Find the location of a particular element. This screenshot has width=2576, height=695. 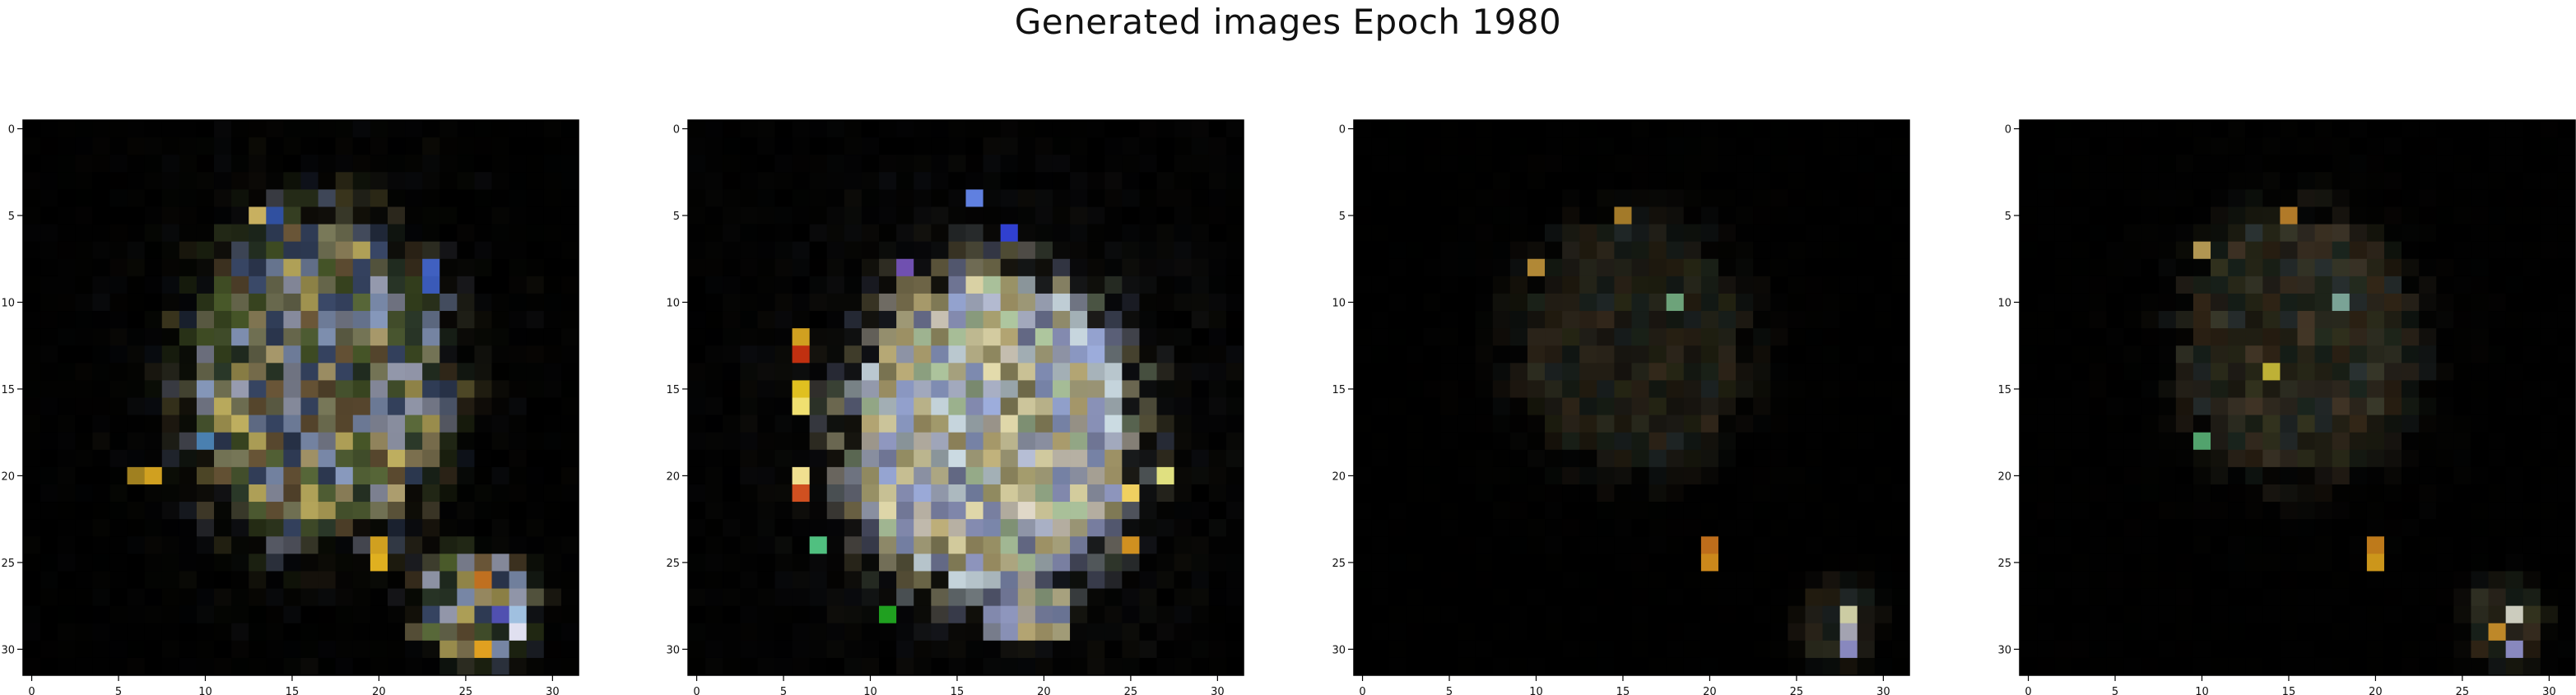

y-tick-label: 0 is located at coordinates (2008, 130).